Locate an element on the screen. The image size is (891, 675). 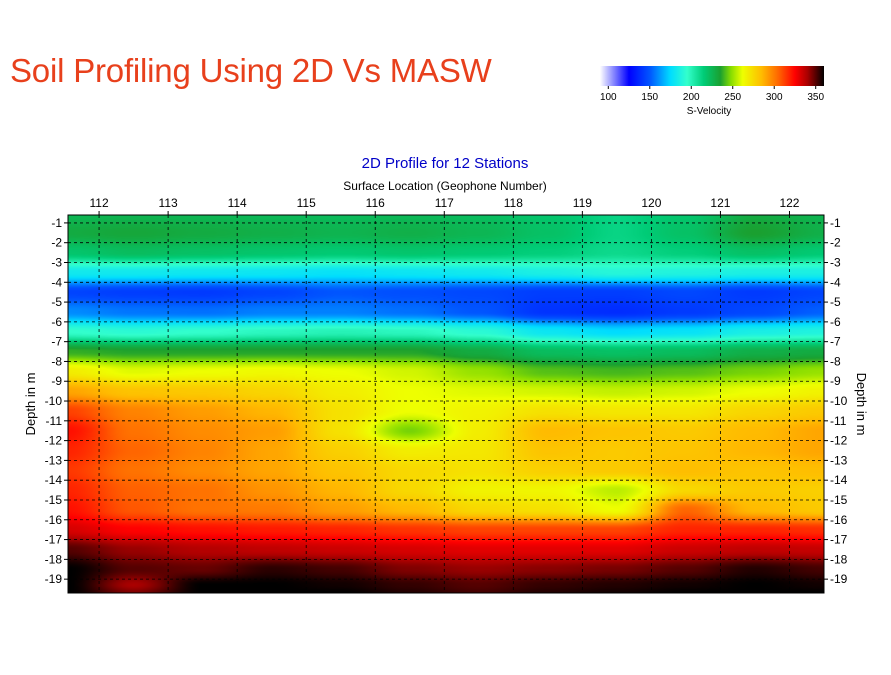
y-tick-label-right: -15 is located at coordinates (839, 500).